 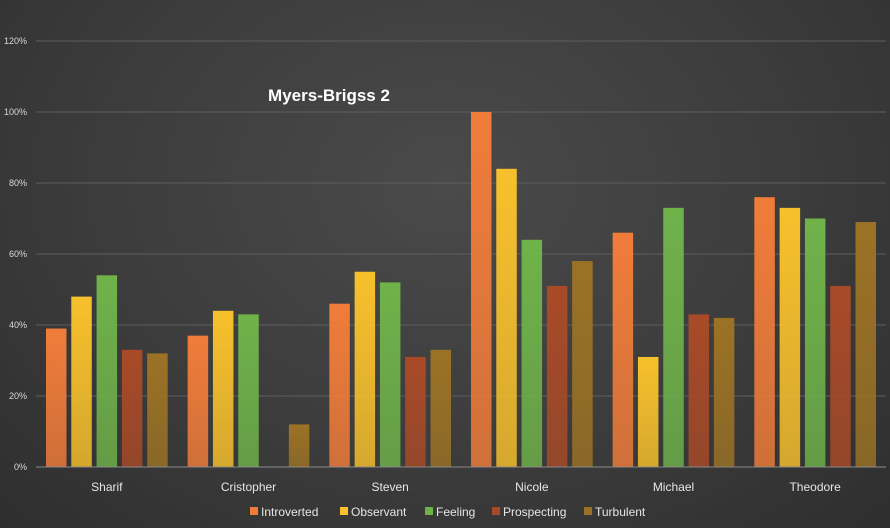 I want to click on bar-introverted-steven, so click(x=339, y=385).